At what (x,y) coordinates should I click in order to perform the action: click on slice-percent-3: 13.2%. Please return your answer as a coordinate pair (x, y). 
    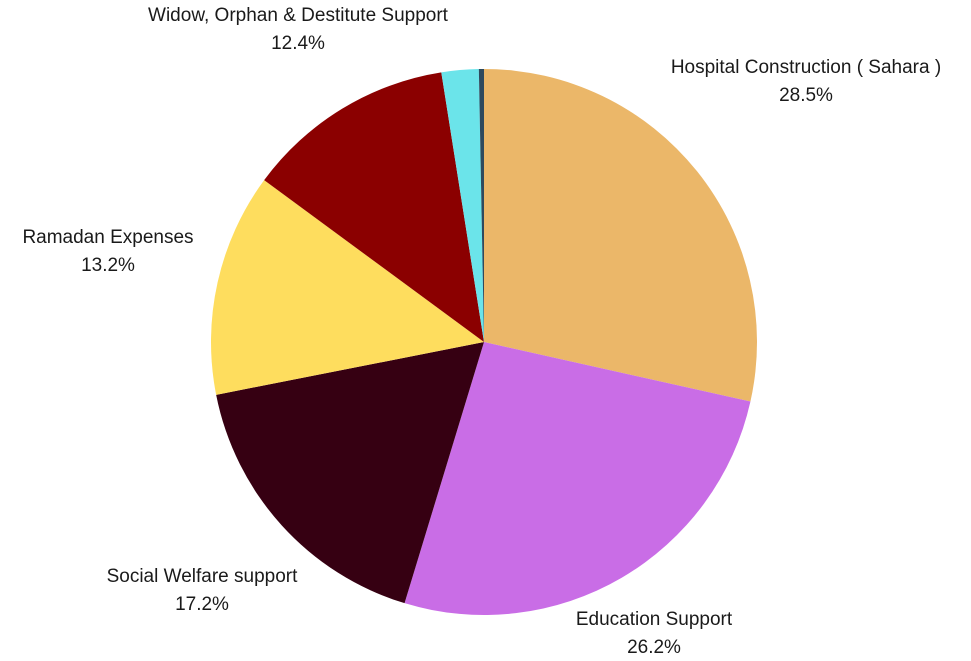
    Looking at the image, I should click on (108, 265).